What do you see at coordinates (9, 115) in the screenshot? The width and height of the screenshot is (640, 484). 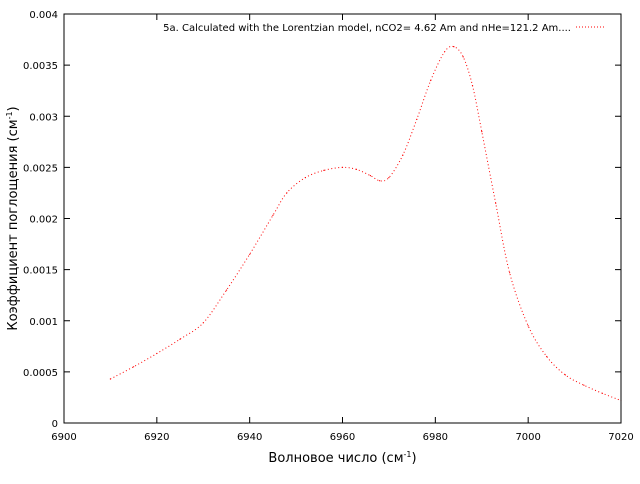 I see `y-axis-title-sup: -1` at bounding box center [9, 115].